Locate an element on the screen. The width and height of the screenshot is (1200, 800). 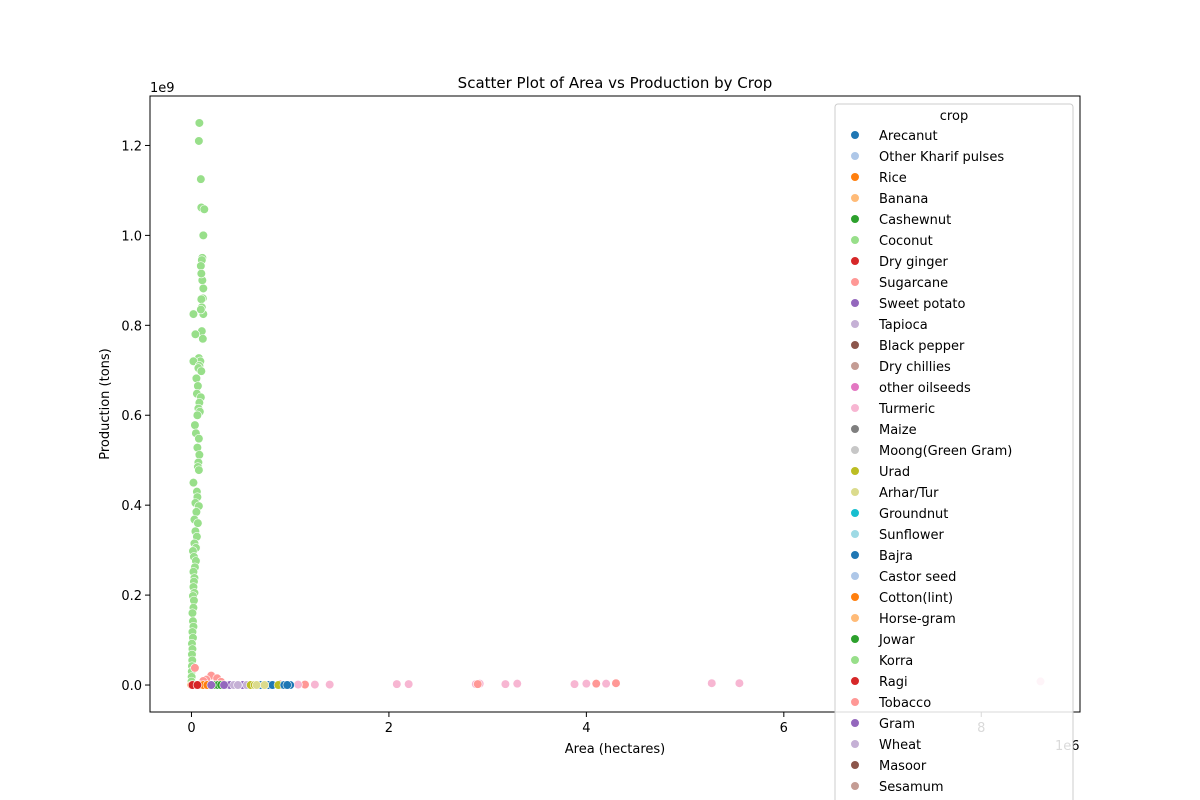
legend-entry: Sweet potato is located at coordinates (907, 304).